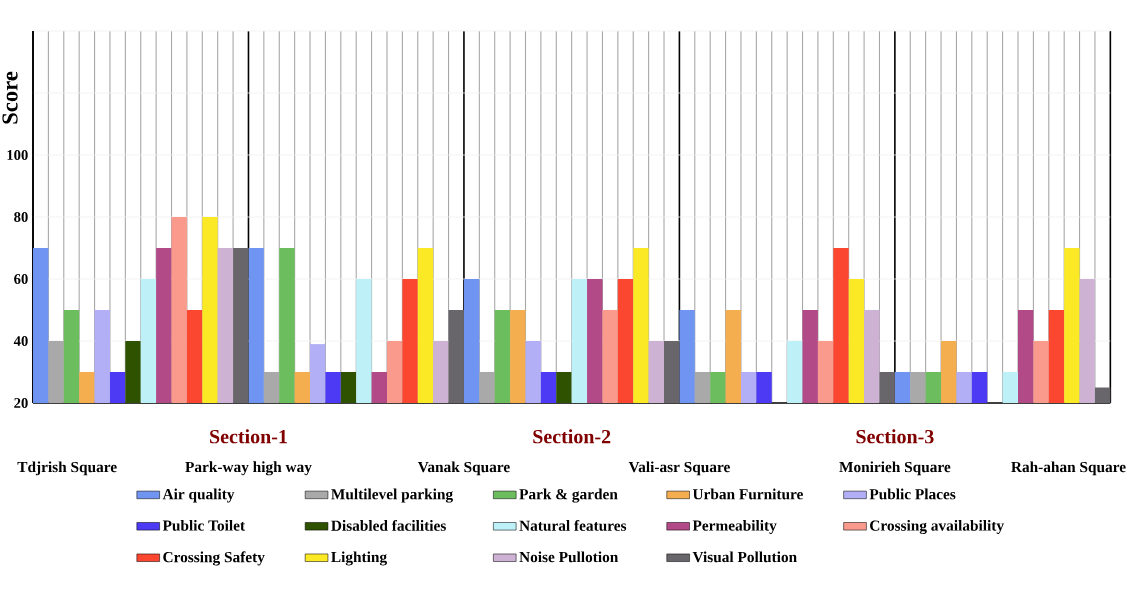  Describe the element at coordinates (569, 557) in the screenshot. I see `legend-label: Noise Pullotion` at that location.